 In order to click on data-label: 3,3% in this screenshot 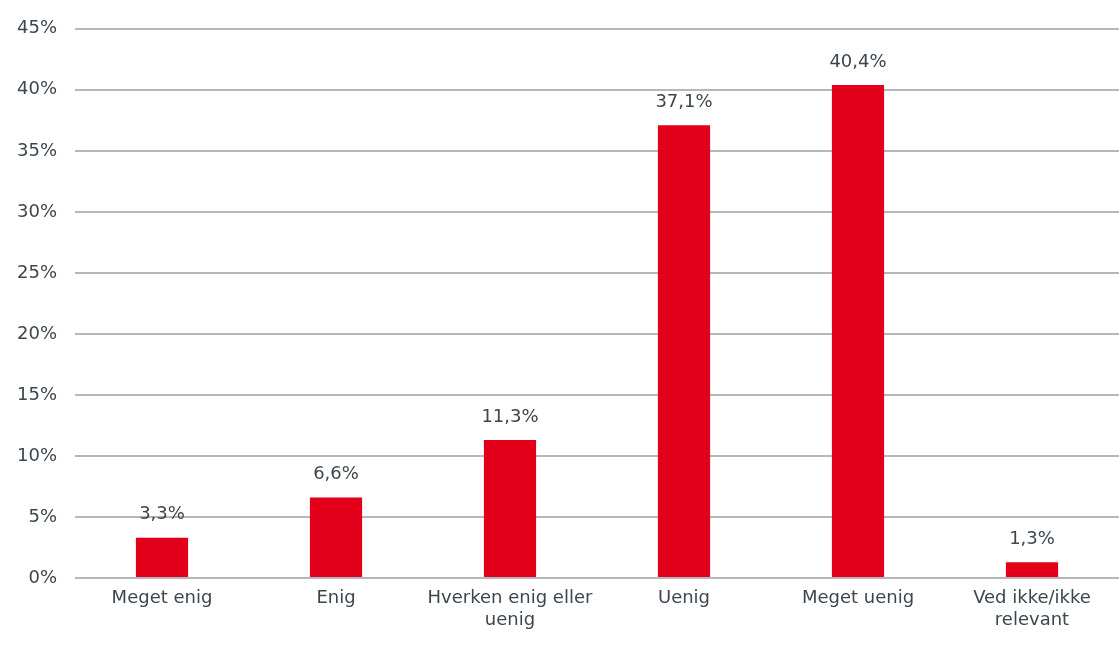, I will do `click(162, 513)`.